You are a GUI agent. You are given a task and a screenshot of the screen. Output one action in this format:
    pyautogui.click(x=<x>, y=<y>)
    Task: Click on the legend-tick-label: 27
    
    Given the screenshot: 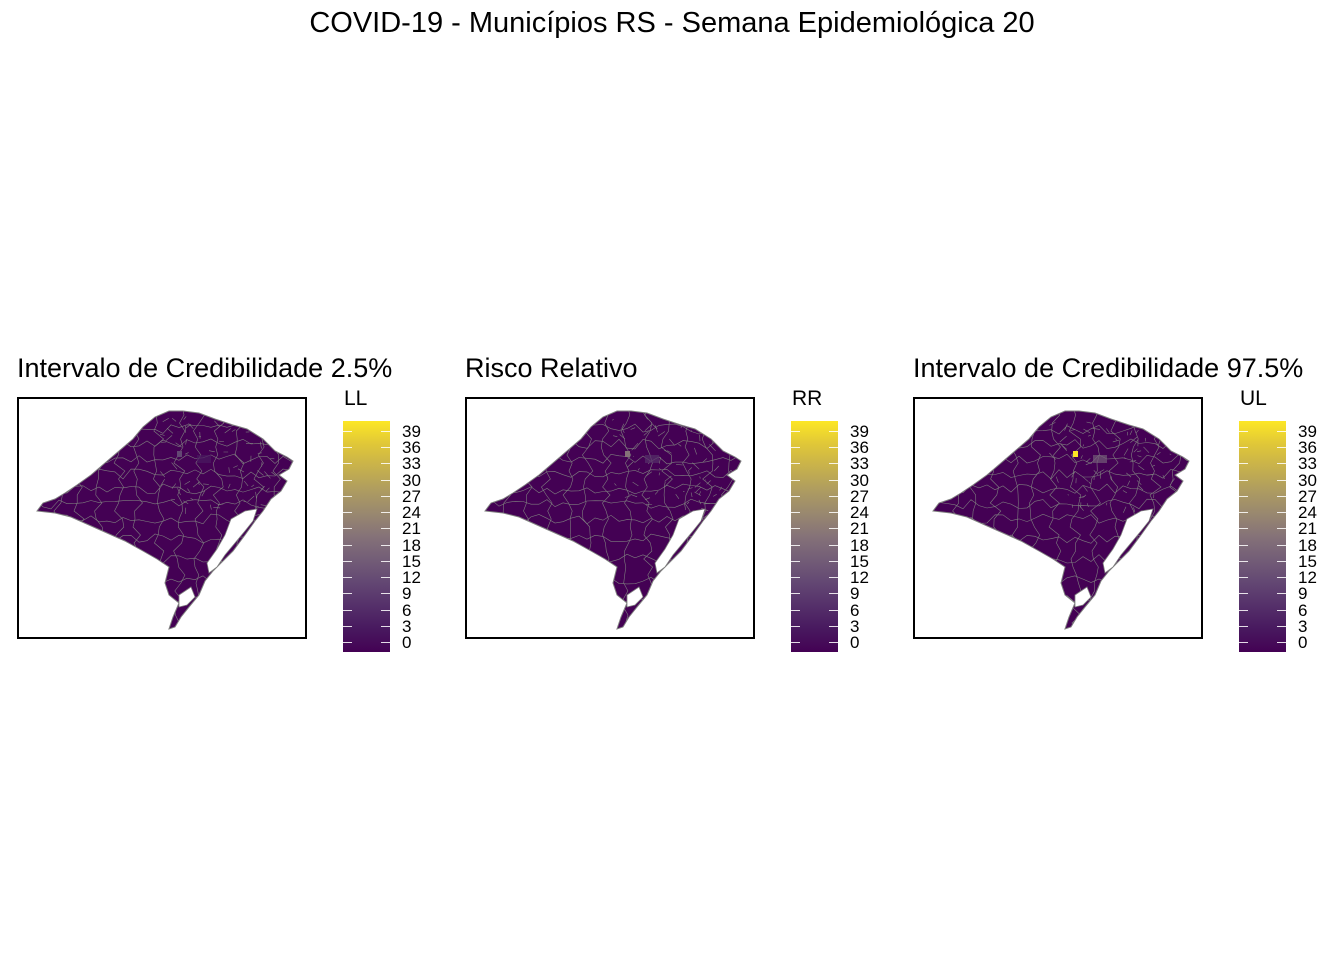 What is the action you would take?
    pyautogui.click(x=859, y=496)
    